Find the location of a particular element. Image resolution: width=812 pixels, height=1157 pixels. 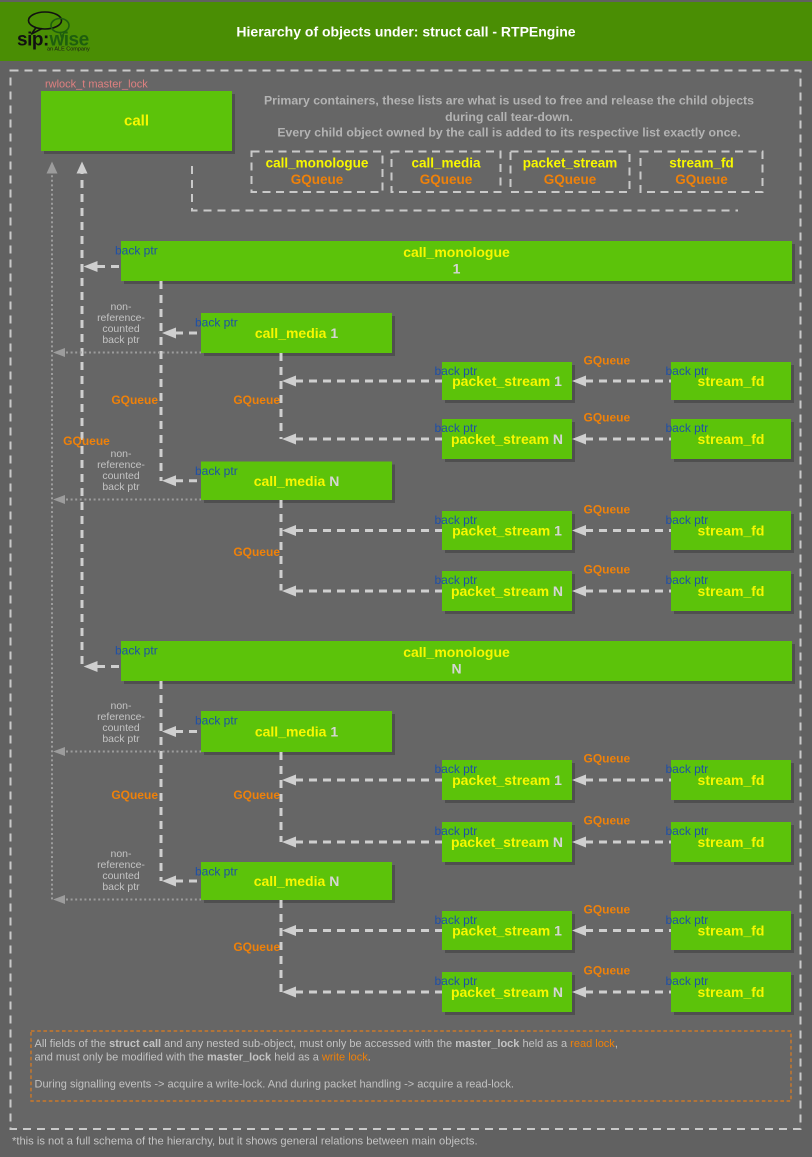

svg-text: wise is located at coordinates (69, 40).